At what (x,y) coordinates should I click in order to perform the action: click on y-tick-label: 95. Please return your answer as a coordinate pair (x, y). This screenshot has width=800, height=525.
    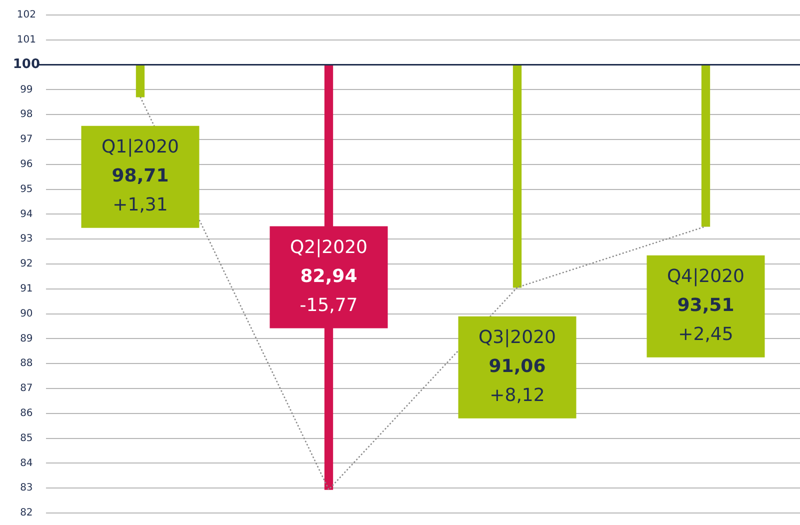
    Looking at the image, I should click on (26, 189).